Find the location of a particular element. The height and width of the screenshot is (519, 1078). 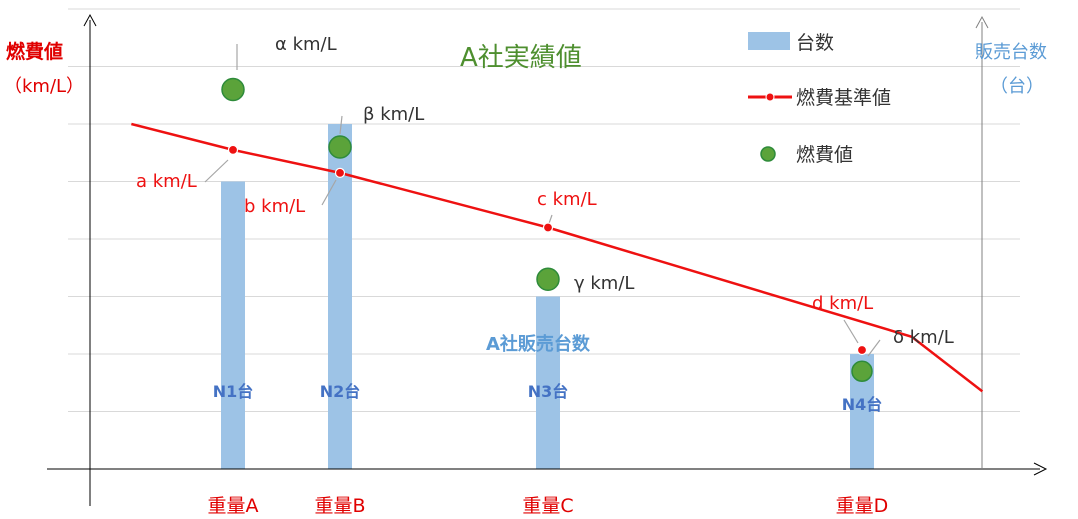

y-left-axis-arrow-icon is located at coordinates (90, 20).